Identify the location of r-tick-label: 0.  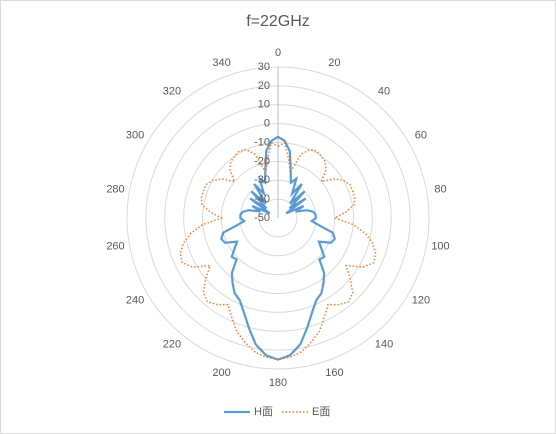
(267, 124).